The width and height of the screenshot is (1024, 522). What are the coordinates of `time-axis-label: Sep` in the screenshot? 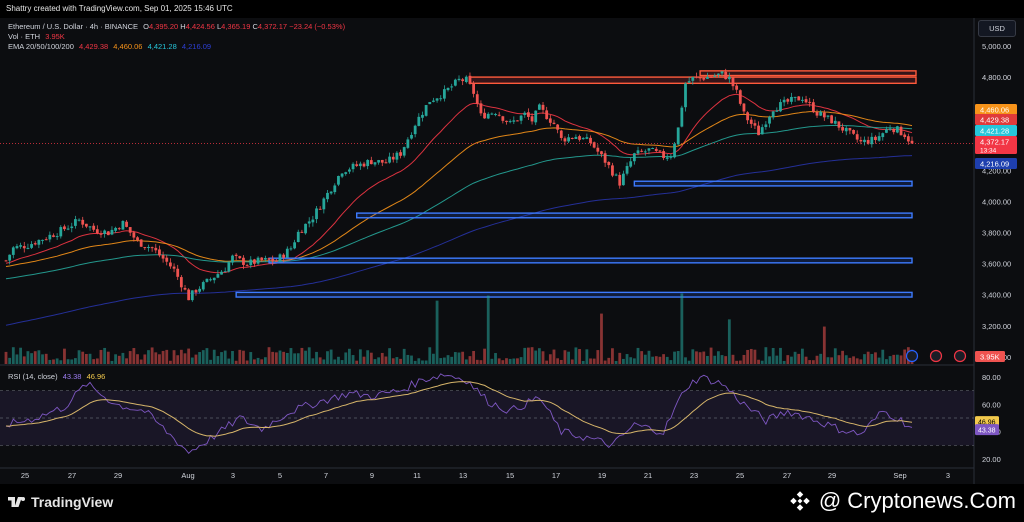 It's located at (899, 475).